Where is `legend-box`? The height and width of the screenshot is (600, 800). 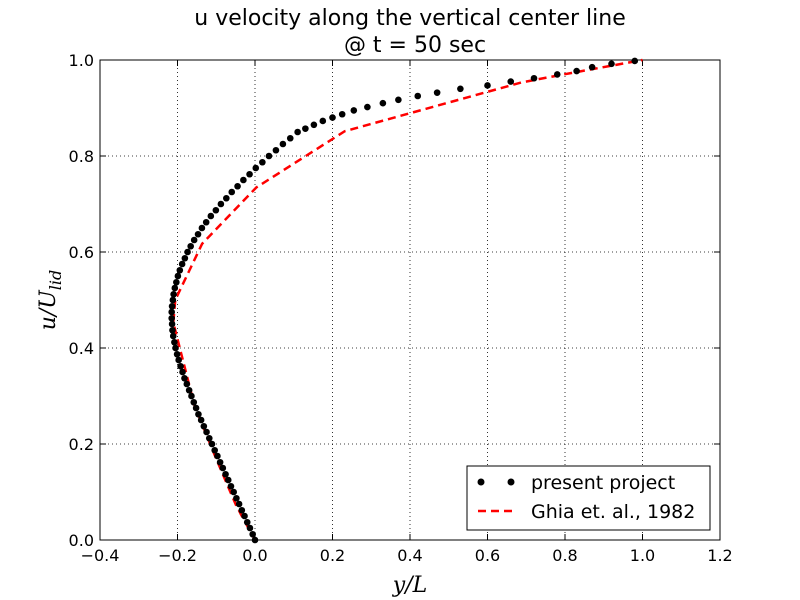 legend-box is located at coordinates (588, 498).